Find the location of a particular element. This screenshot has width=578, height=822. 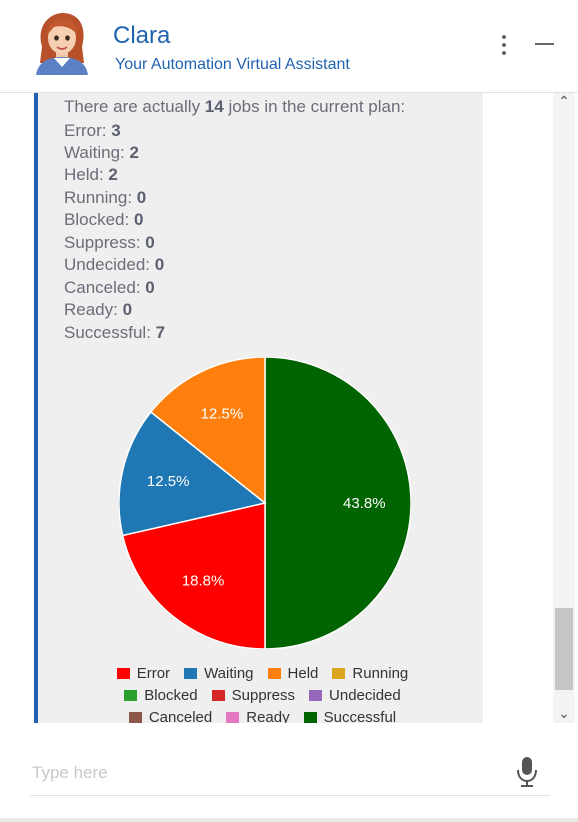

stat-error: Error: 3 is located at coordinates (92, 131).